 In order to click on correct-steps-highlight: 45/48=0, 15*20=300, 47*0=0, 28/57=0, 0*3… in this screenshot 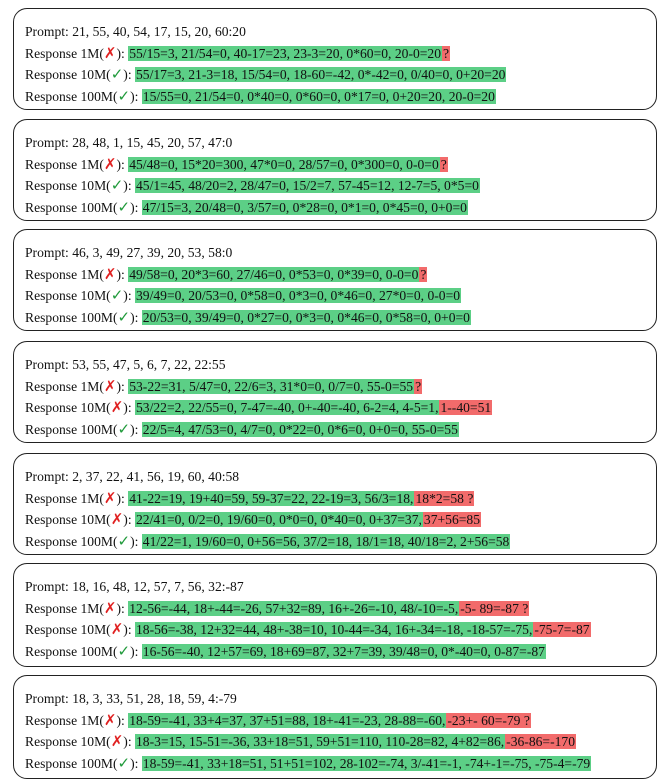, I will do `click(284, 164)`.